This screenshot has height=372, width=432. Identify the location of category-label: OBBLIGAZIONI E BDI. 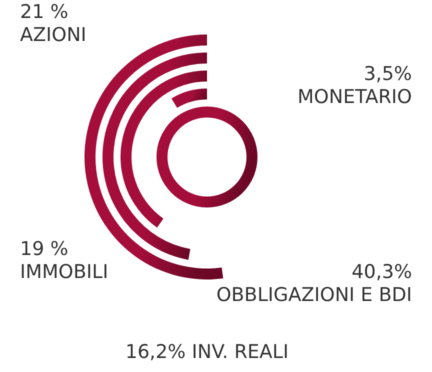
(314, 295).